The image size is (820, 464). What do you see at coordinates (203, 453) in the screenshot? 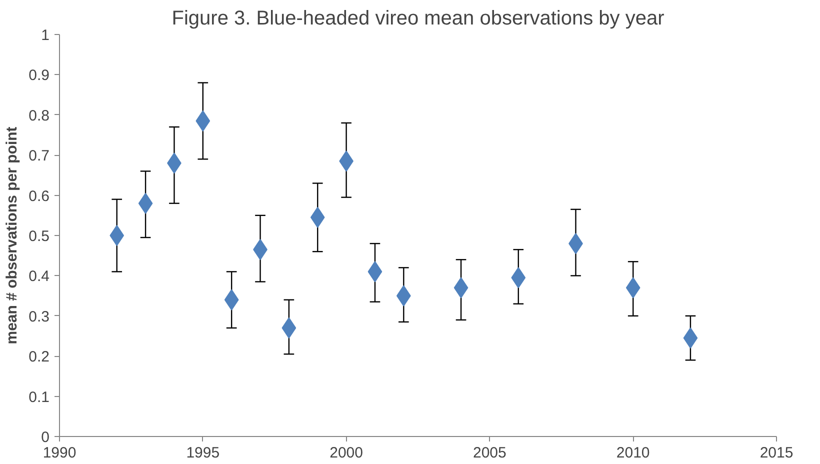
I see `x-tick-label: 1995` at bounding box center [203, 453].